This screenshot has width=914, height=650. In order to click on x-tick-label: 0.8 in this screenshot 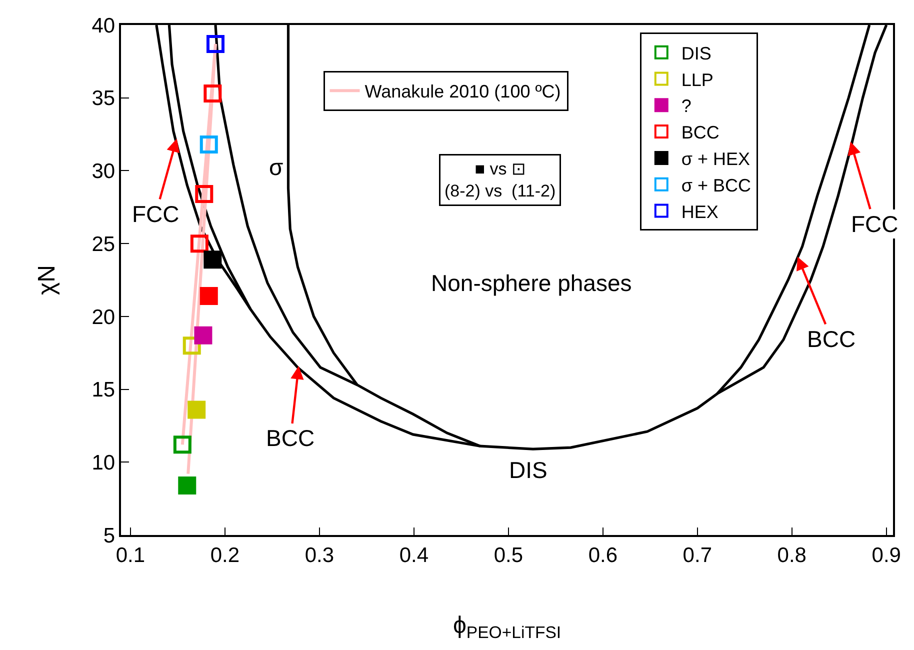, I will do `click(791, 555)`.